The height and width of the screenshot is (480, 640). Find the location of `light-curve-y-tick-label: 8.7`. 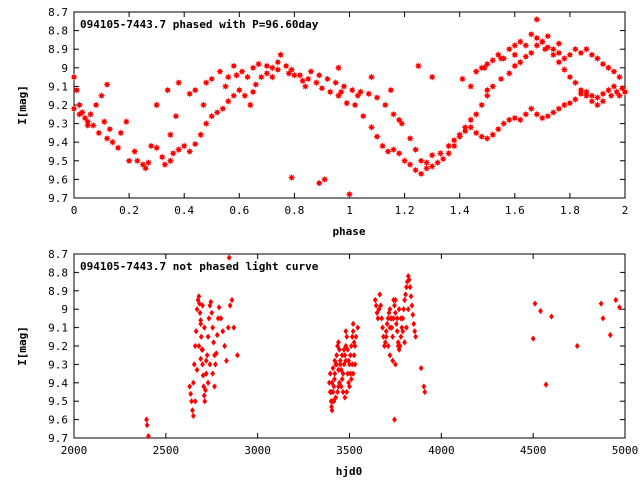

light-curve-y-tick-label: 8.7 is located at coordinates (58, 254).